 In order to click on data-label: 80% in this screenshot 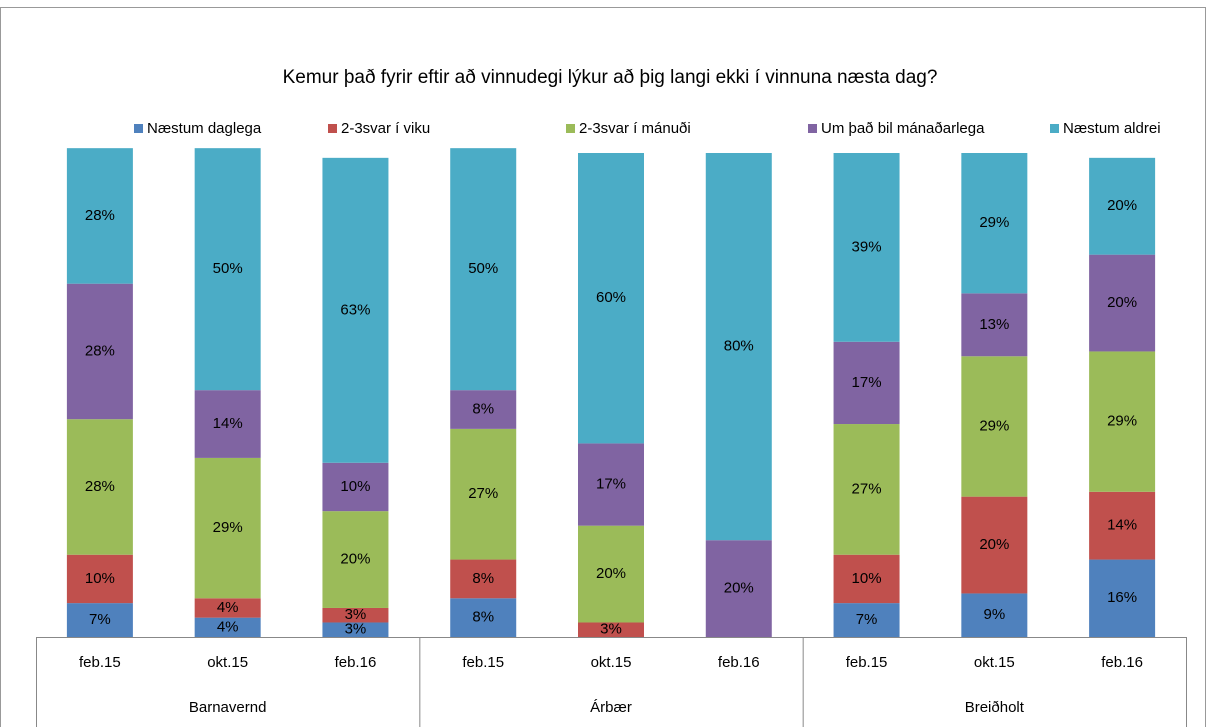, I will do `click(739, 346)`.